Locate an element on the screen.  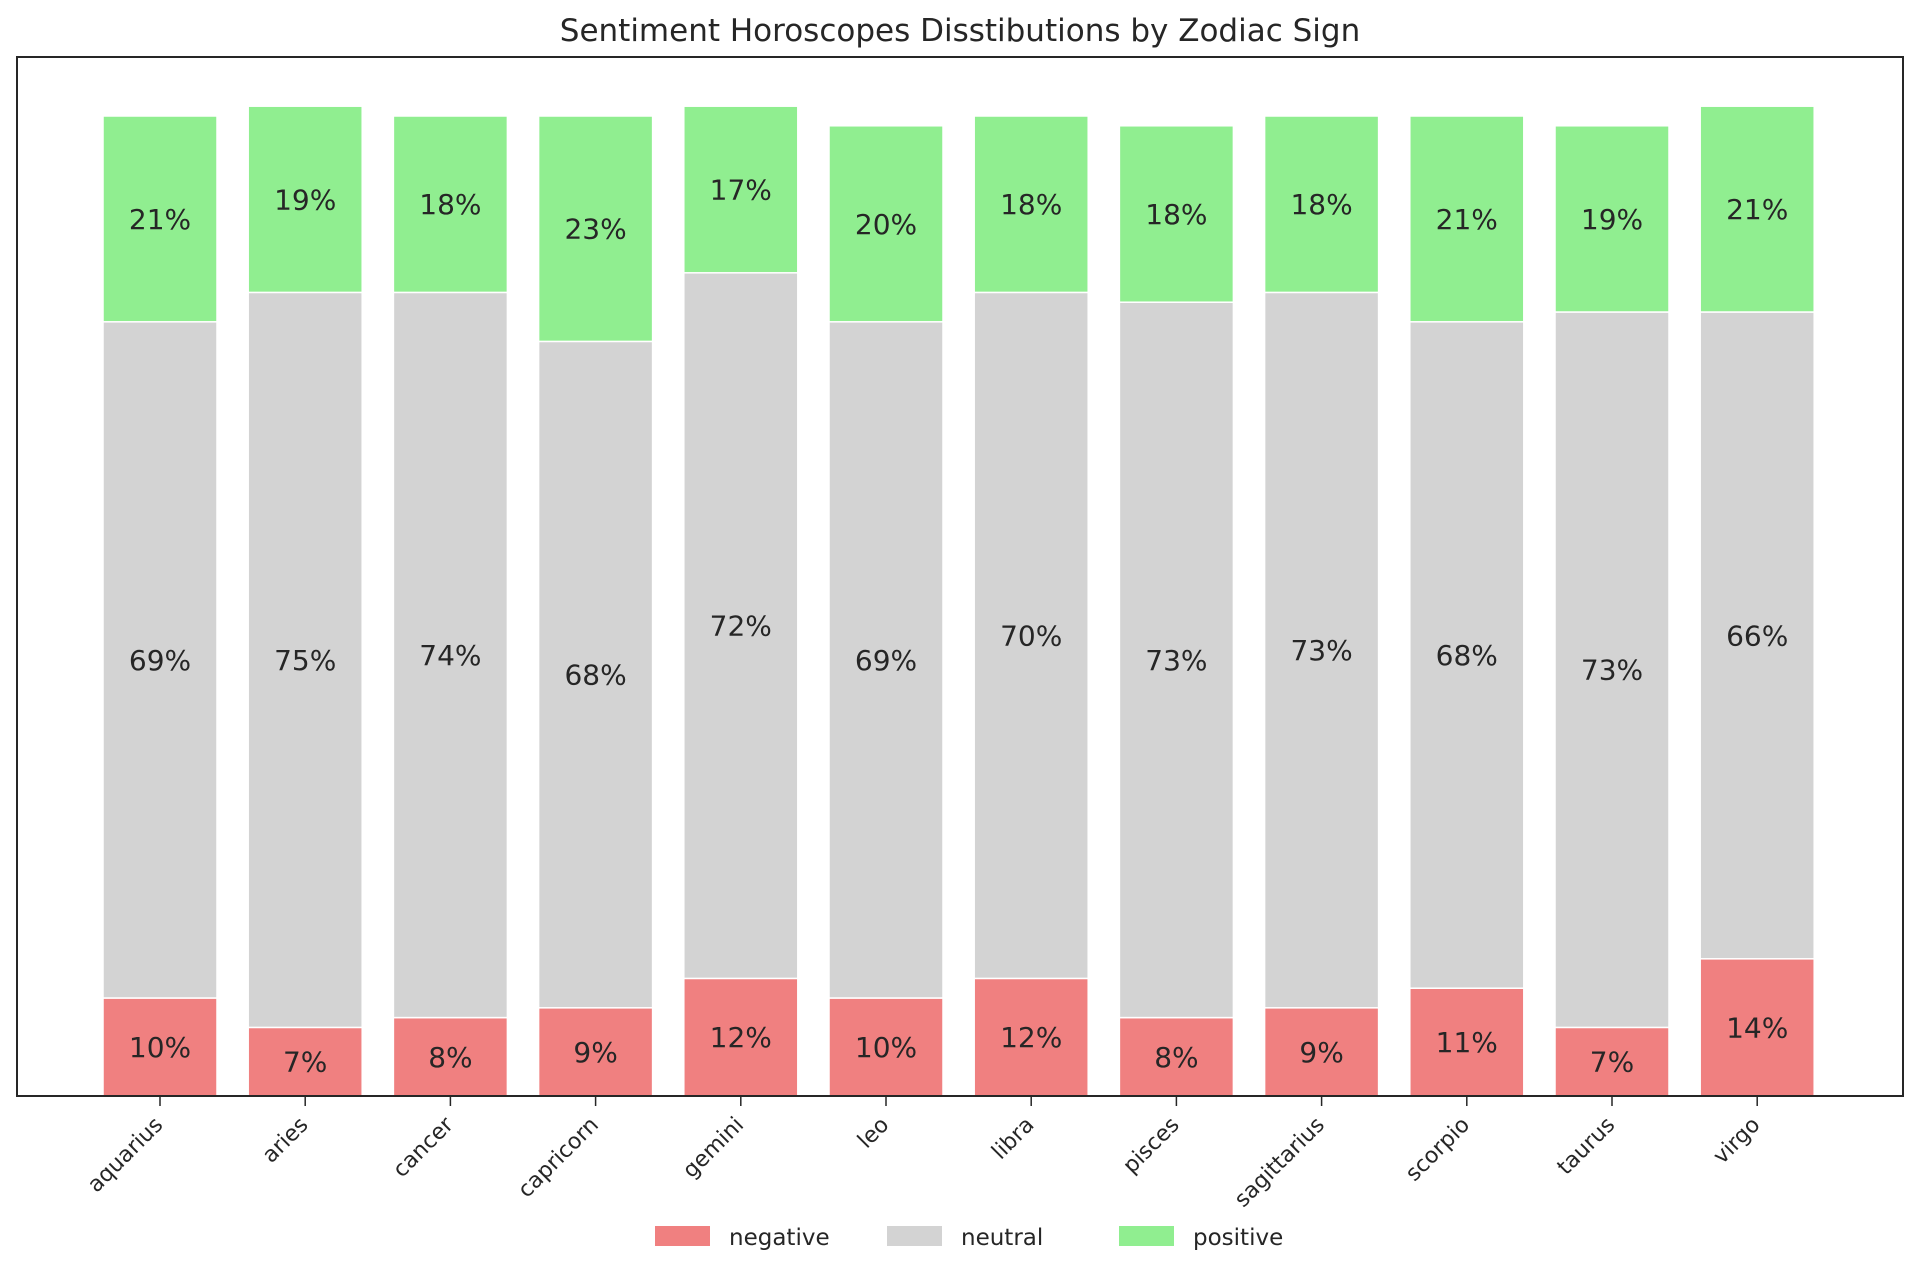
data-label-negative-sagittarius: 9% is located at coordinates (1321, 1052).